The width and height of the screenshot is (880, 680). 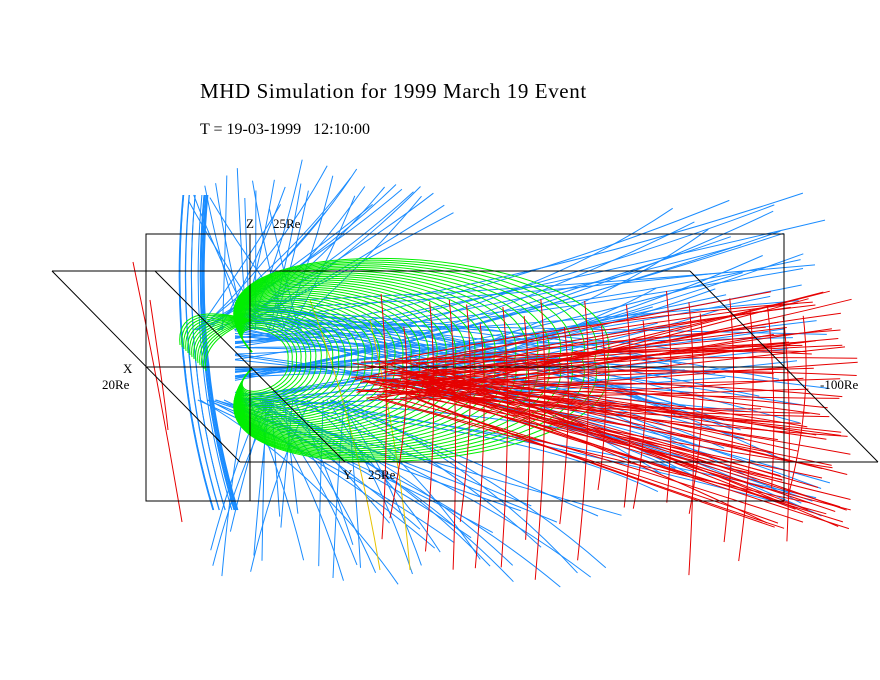 What do you see at coordinates (348, 474) in the screenshot?
I see `y-axis-letter: Y` at bounding box center [348, 474].